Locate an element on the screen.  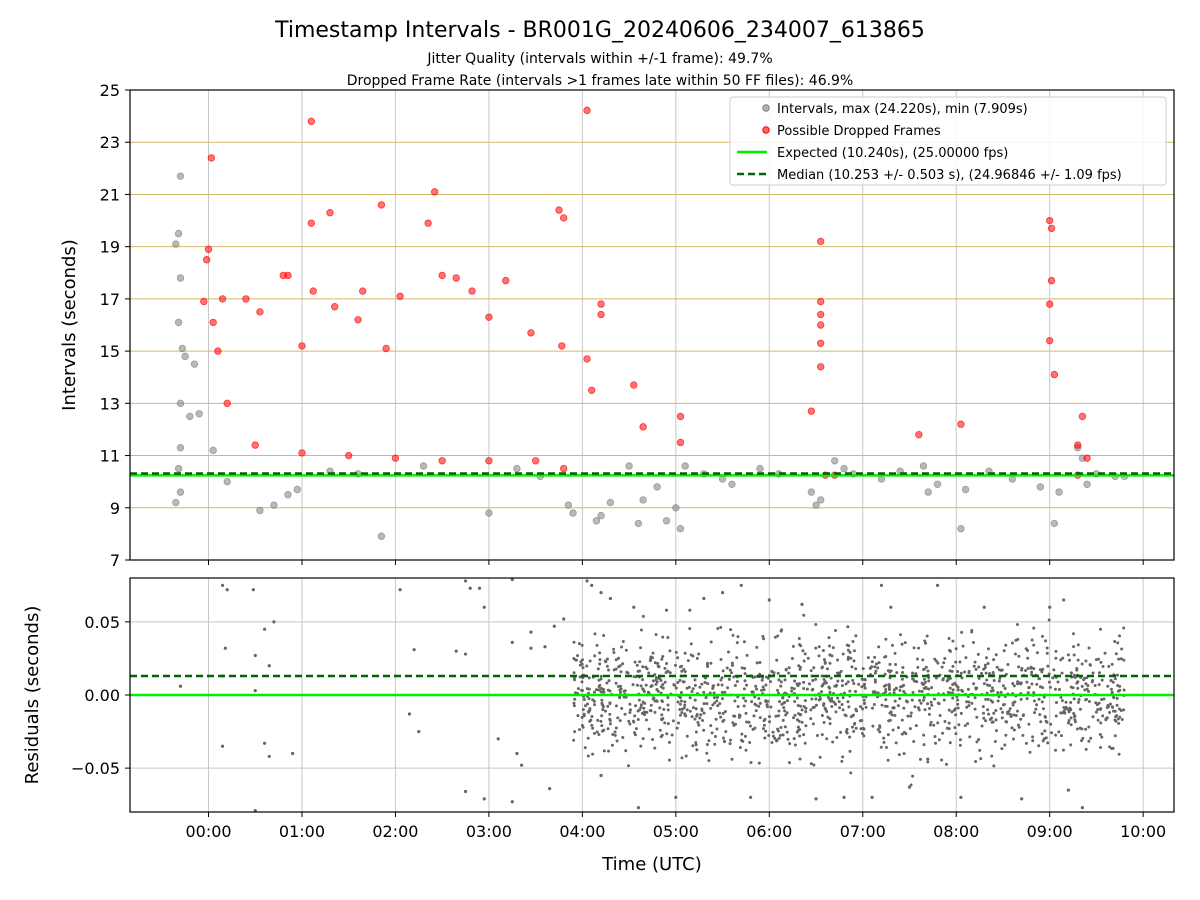
intervals-y-tick-label: 19 is located at coordinates (110, 247).